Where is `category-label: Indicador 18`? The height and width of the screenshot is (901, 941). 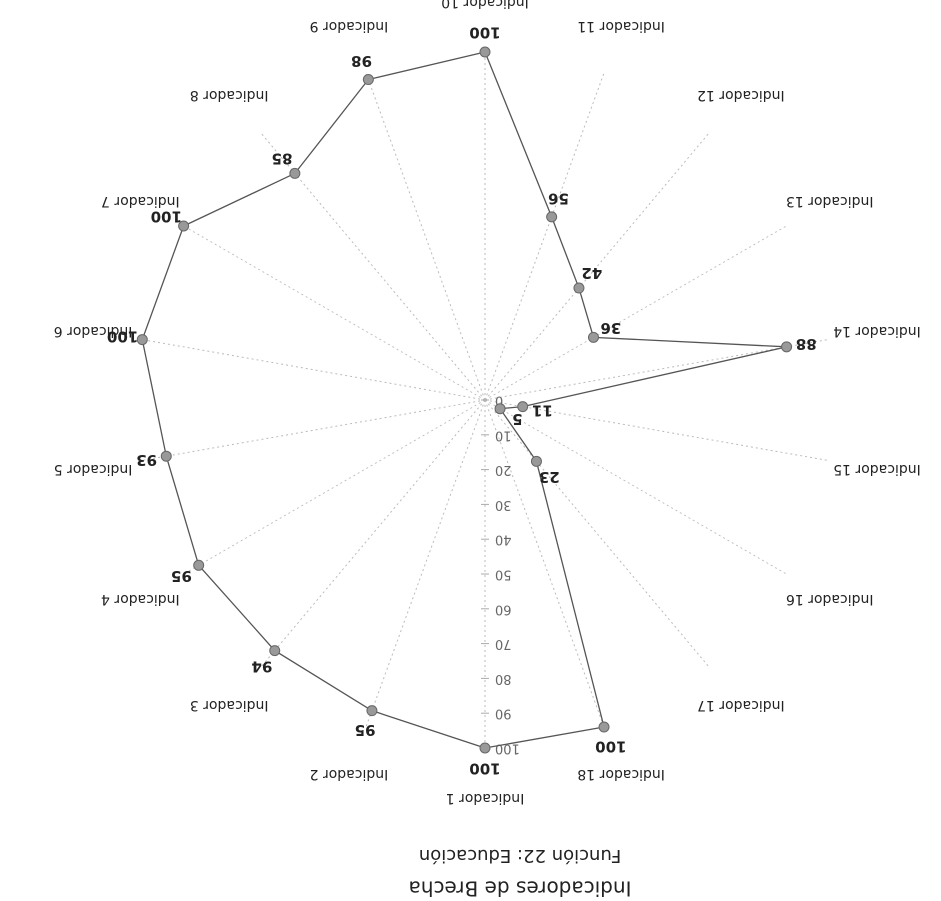
category-label: Indicador 18 is located at coordinates (621, 774).